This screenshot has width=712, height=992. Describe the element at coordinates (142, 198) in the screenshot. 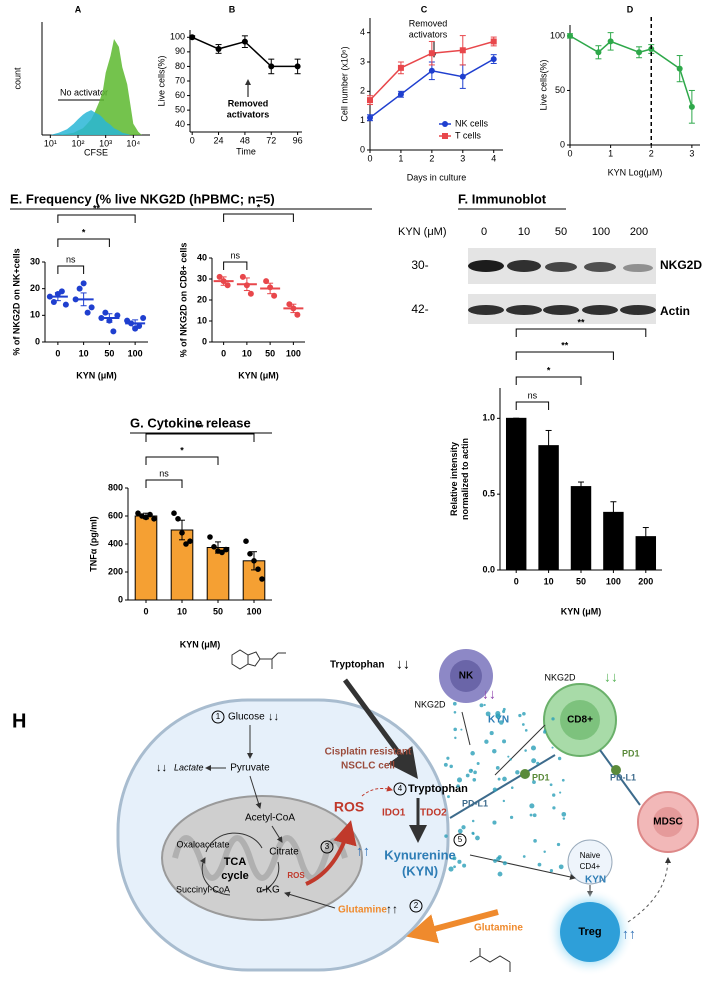

I see `section-heading: E. Frequency (% live NKG2D (hPBMC; n=5)` at that location.